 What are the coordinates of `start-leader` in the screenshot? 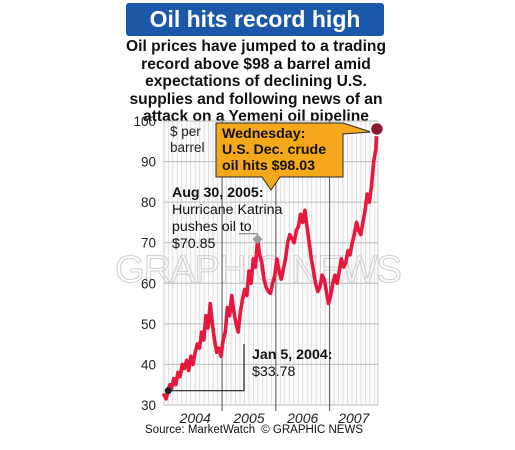 It's located at (206, 368).